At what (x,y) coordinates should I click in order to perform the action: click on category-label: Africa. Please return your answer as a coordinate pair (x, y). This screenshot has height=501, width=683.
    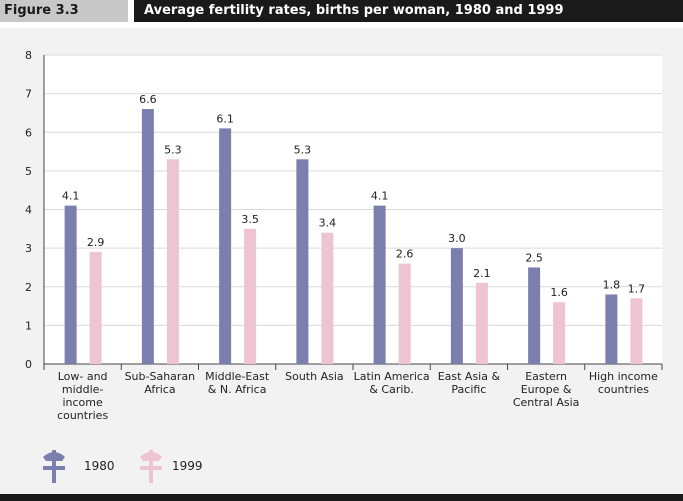
    Looking at the image, I should click on (159, 389).